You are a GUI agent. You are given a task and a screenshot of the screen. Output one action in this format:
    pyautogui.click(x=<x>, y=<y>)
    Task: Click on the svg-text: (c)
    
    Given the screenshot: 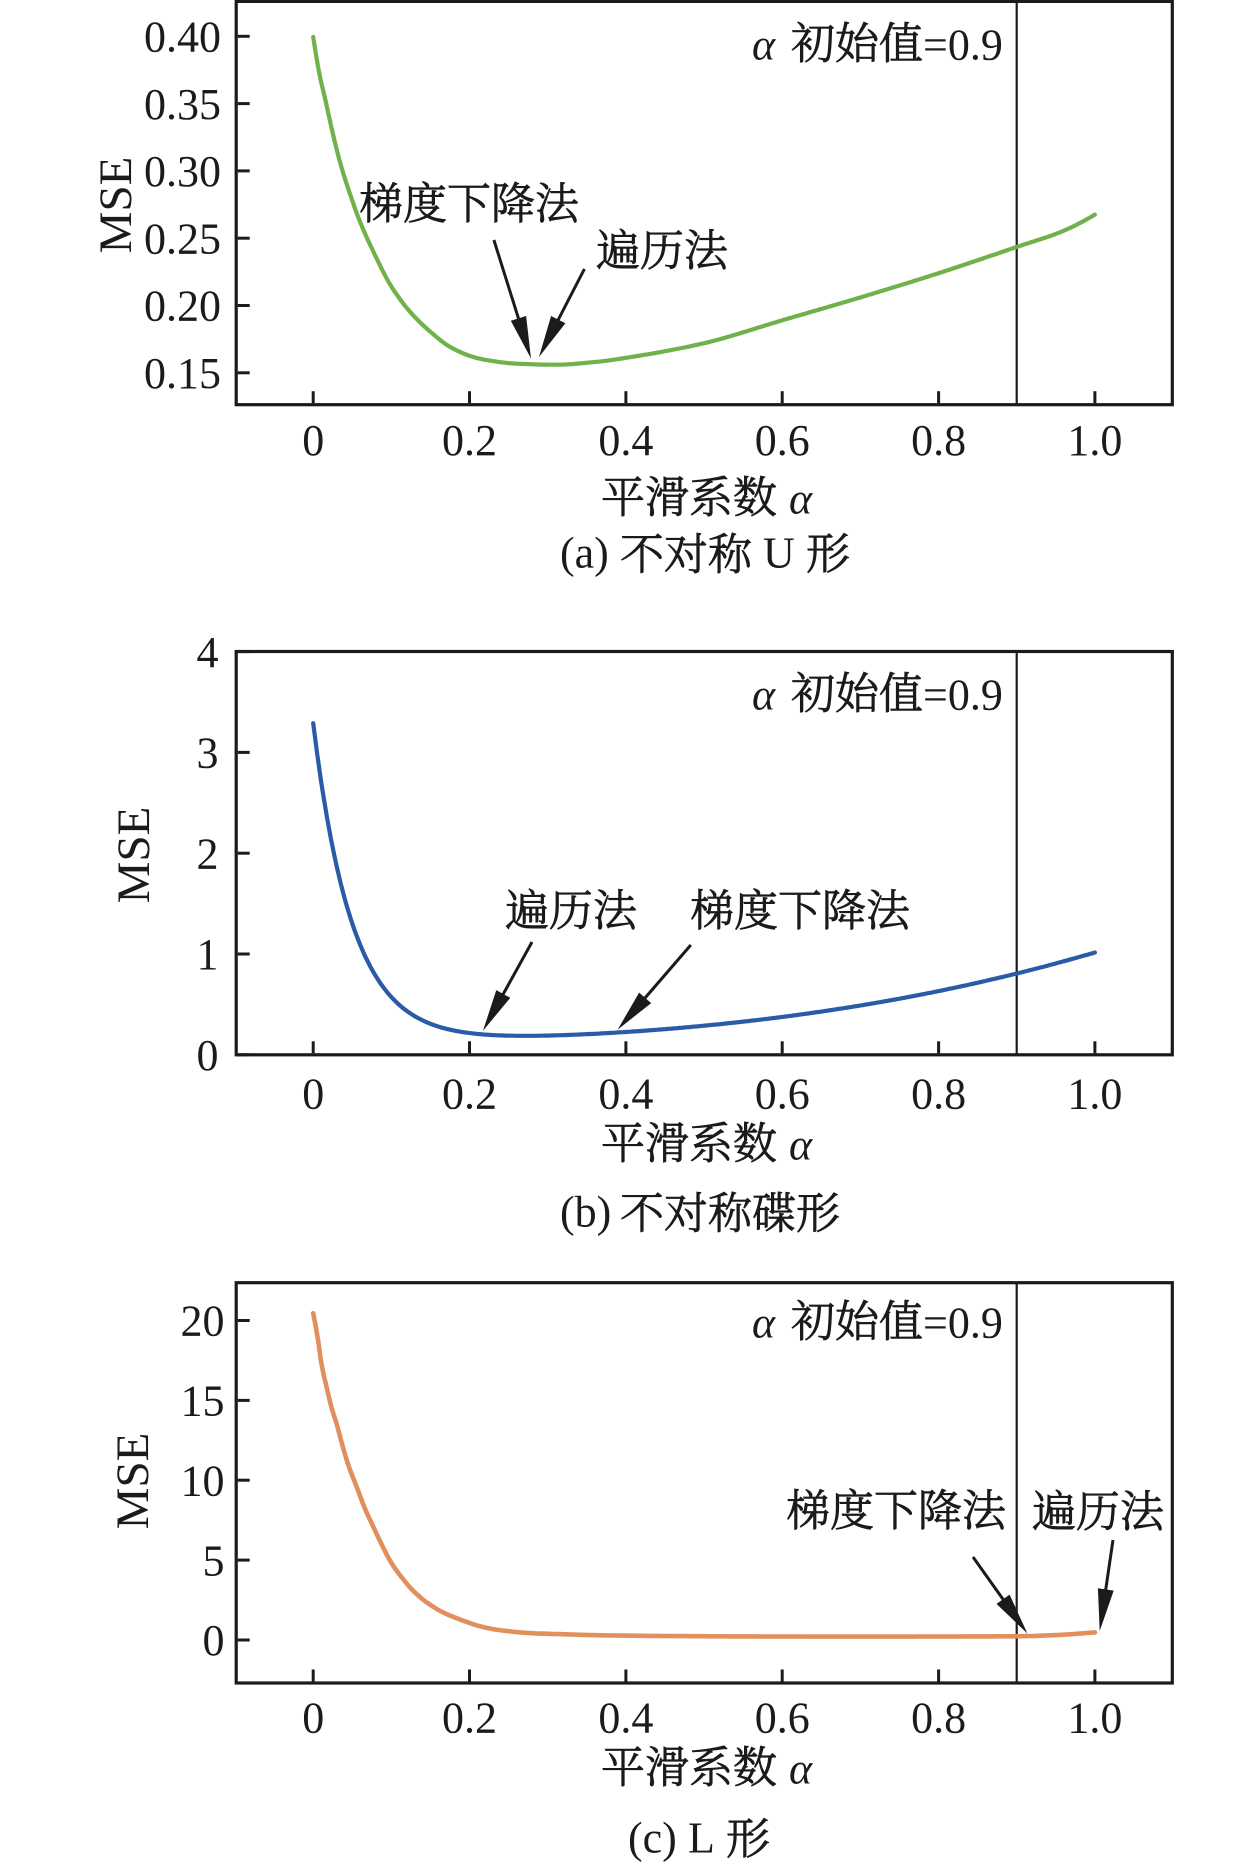 What is the action you would take?
    pyautogui.click(x=652, y=1838)
    